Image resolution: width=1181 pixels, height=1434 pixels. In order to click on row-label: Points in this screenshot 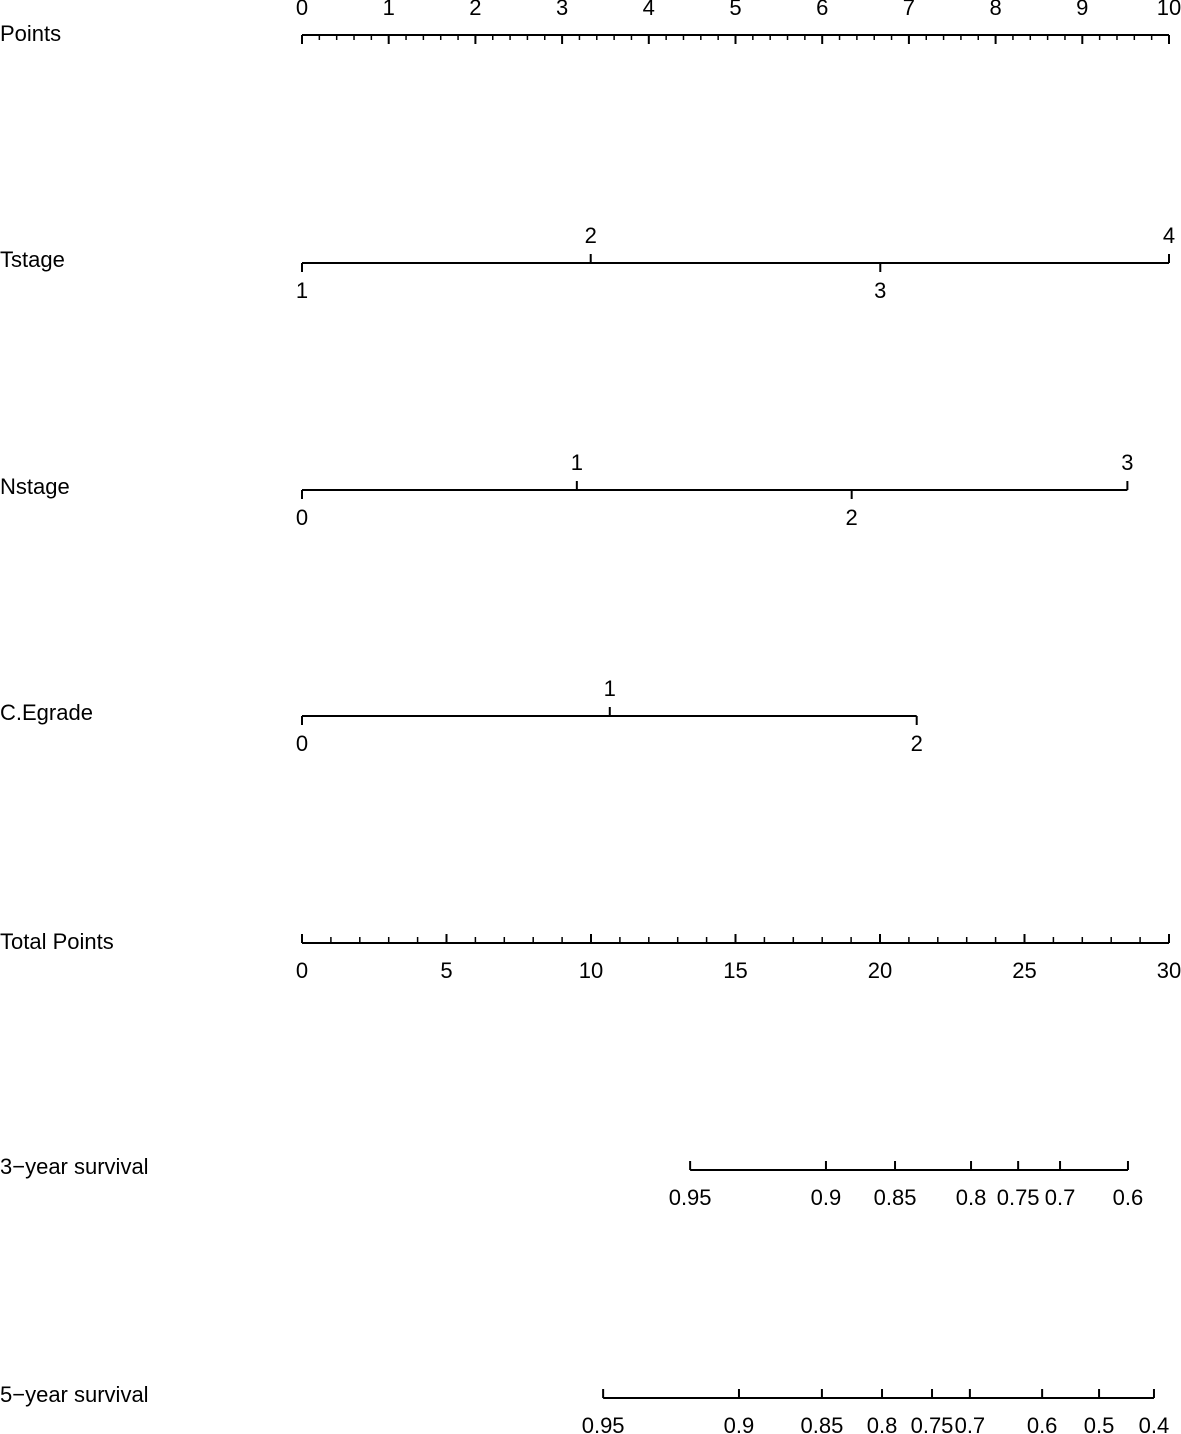, I will do `click(30, 33)`.